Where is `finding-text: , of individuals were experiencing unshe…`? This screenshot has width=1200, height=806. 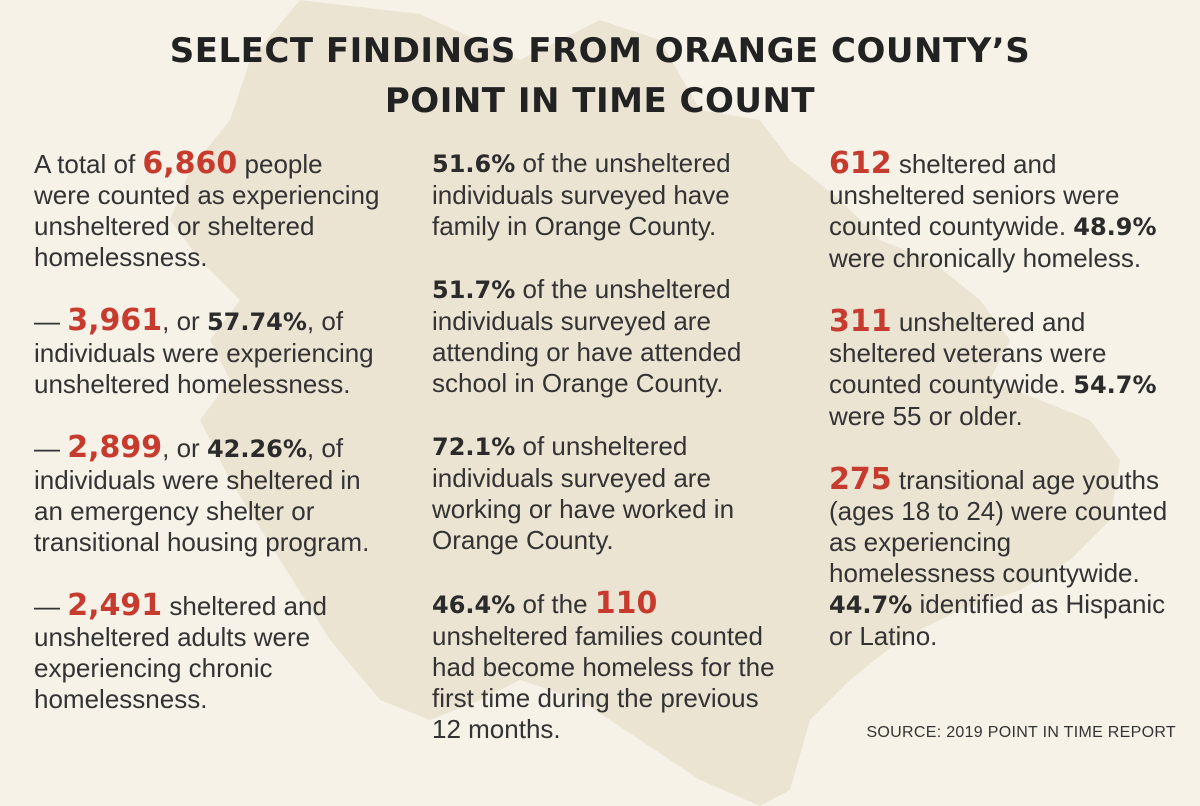
finding-text: , of individuals were experiencing unshe… is located at coordinates (204, 352).